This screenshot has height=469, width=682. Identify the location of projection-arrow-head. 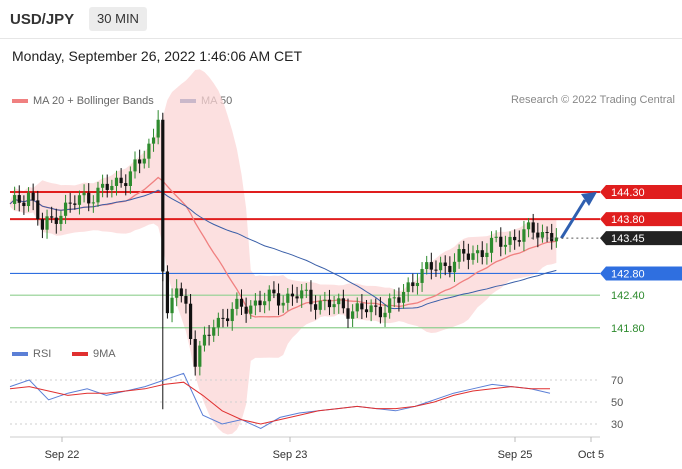
(589, 199).